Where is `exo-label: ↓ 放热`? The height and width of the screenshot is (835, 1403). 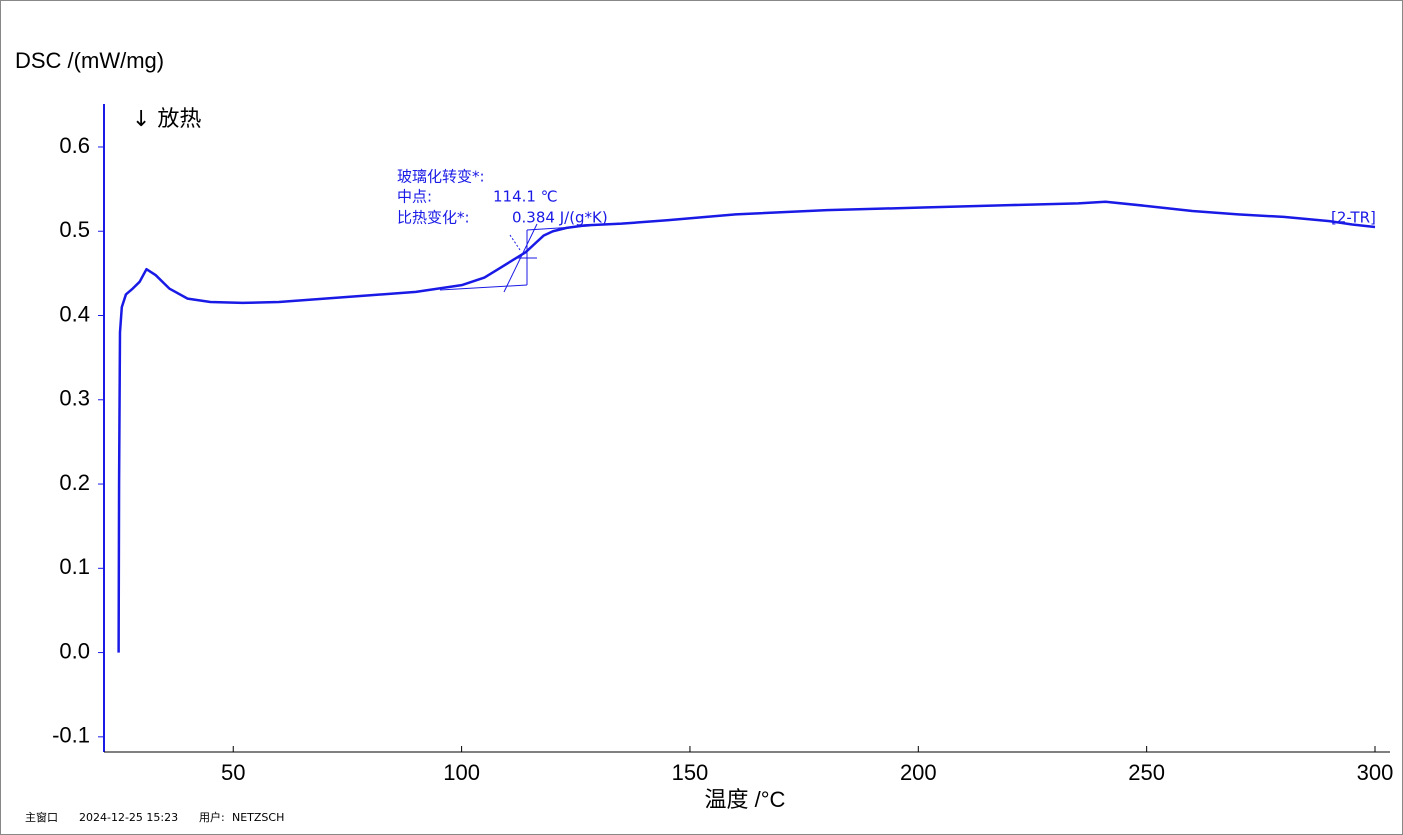 exo-label: ↓ 放热 is located at coordinates (166, 119).